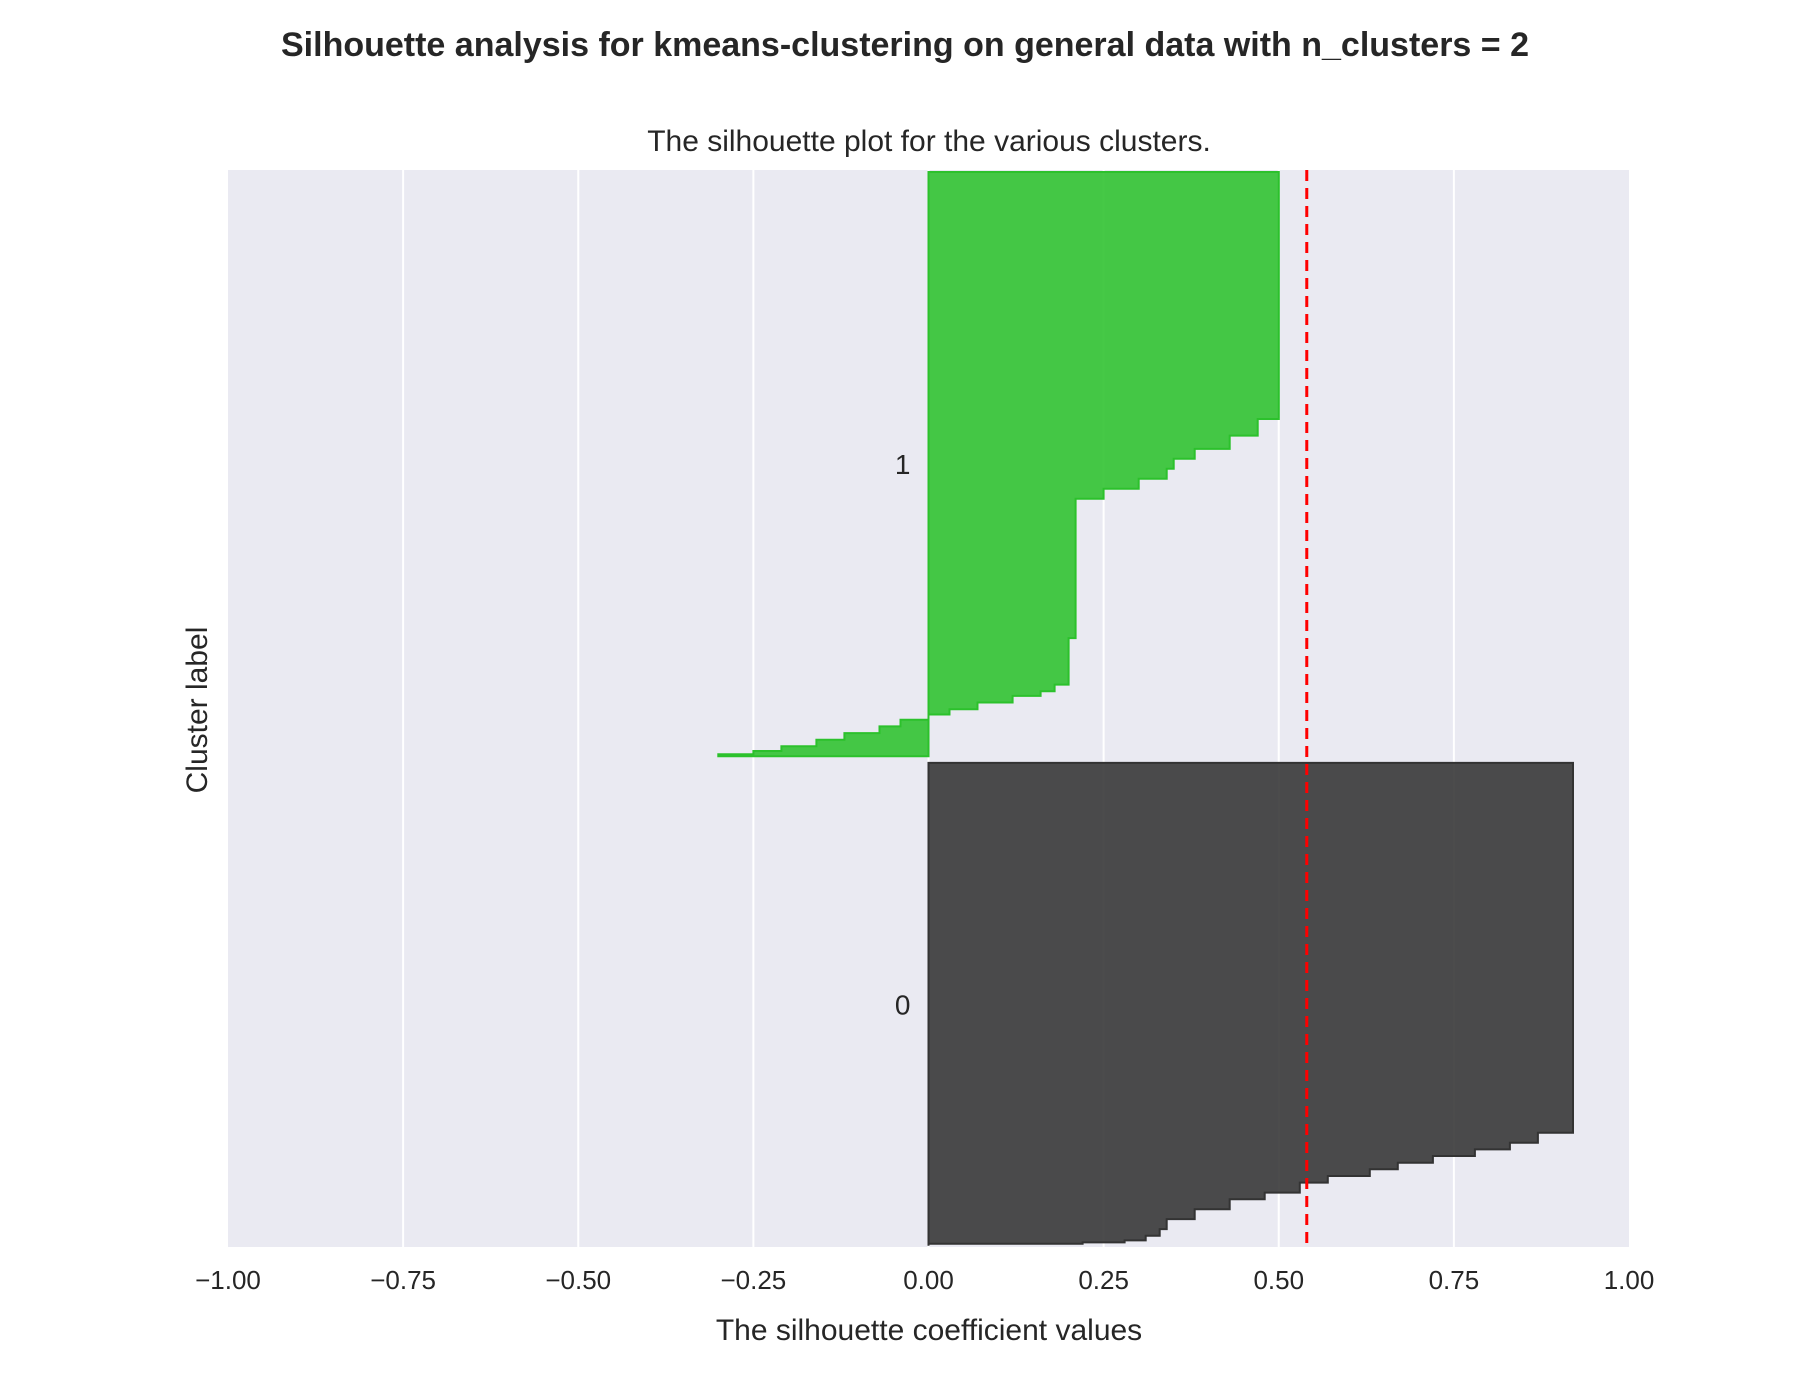 Image resolution: width=1800 pixels, height=1400 pixels. I want to click on x-tick-label-8: 1.00, so click(1629, 1280).